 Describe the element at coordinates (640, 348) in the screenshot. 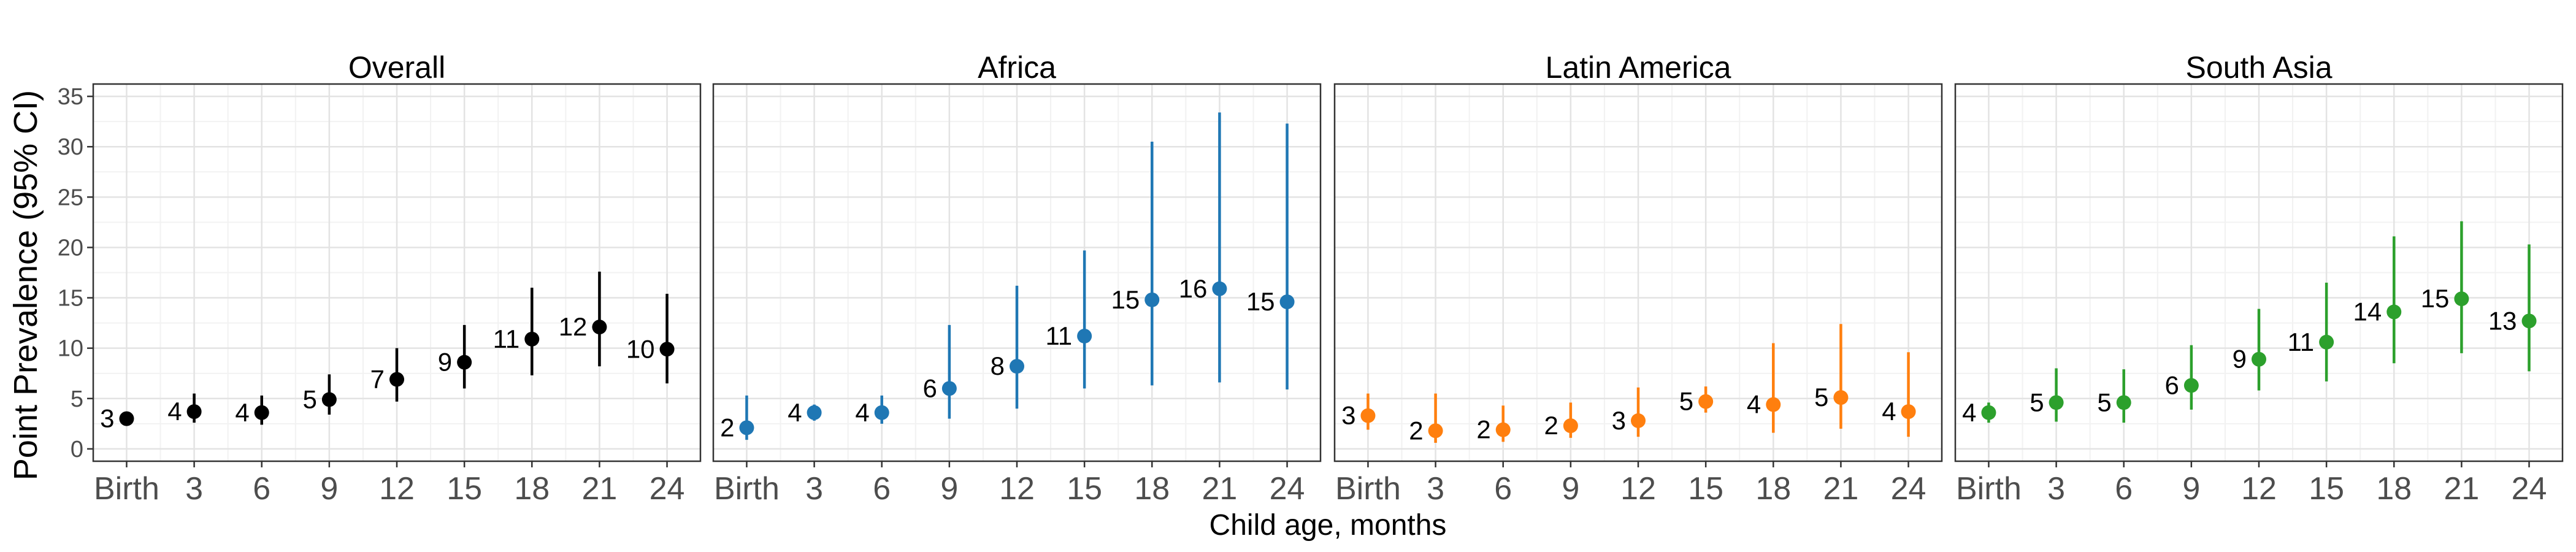

I see `point-label: 10` at that location.